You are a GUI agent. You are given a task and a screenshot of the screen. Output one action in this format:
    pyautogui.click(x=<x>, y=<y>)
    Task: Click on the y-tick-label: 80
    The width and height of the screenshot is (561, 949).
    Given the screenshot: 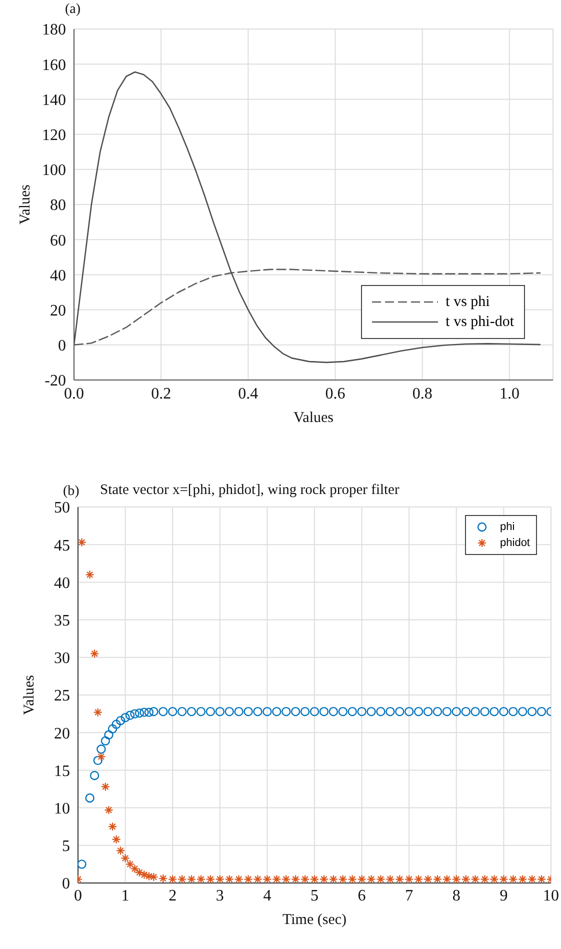 What is the action you would take?
    pyautogui.click(x=58, y=205)
    